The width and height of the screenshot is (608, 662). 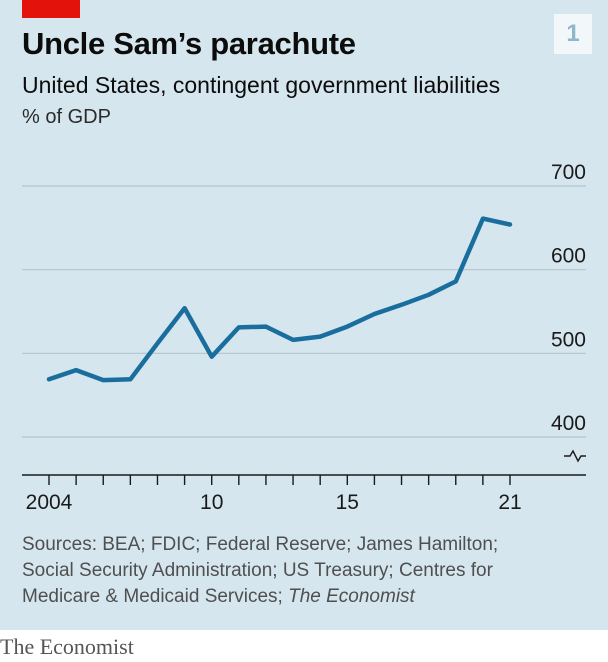 I want to click on y-tick-label-700: 700, so click(x=568, y=172).